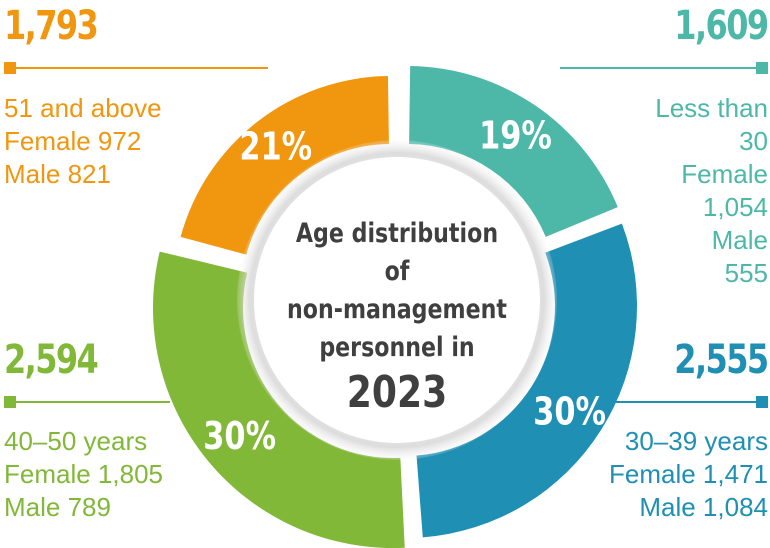  Describe the element at coordinates (753, 141) in the screenshot. I see `age-label: 30` at that location.